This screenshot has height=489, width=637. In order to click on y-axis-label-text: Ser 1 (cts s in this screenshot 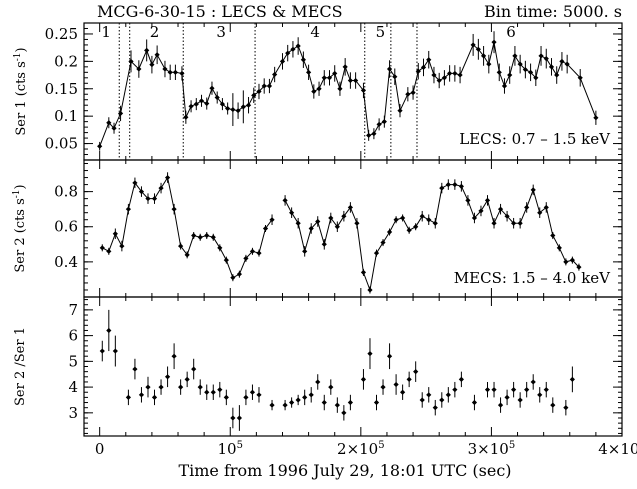, I will do `click(21, 98)`.